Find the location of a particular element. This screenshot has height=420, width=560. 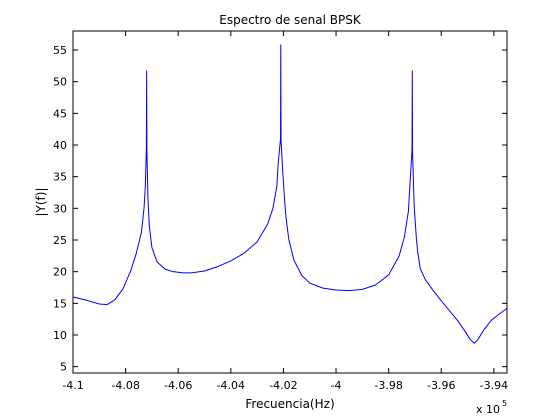

y-tick-label: 45 is located at coordinates (60, 113).